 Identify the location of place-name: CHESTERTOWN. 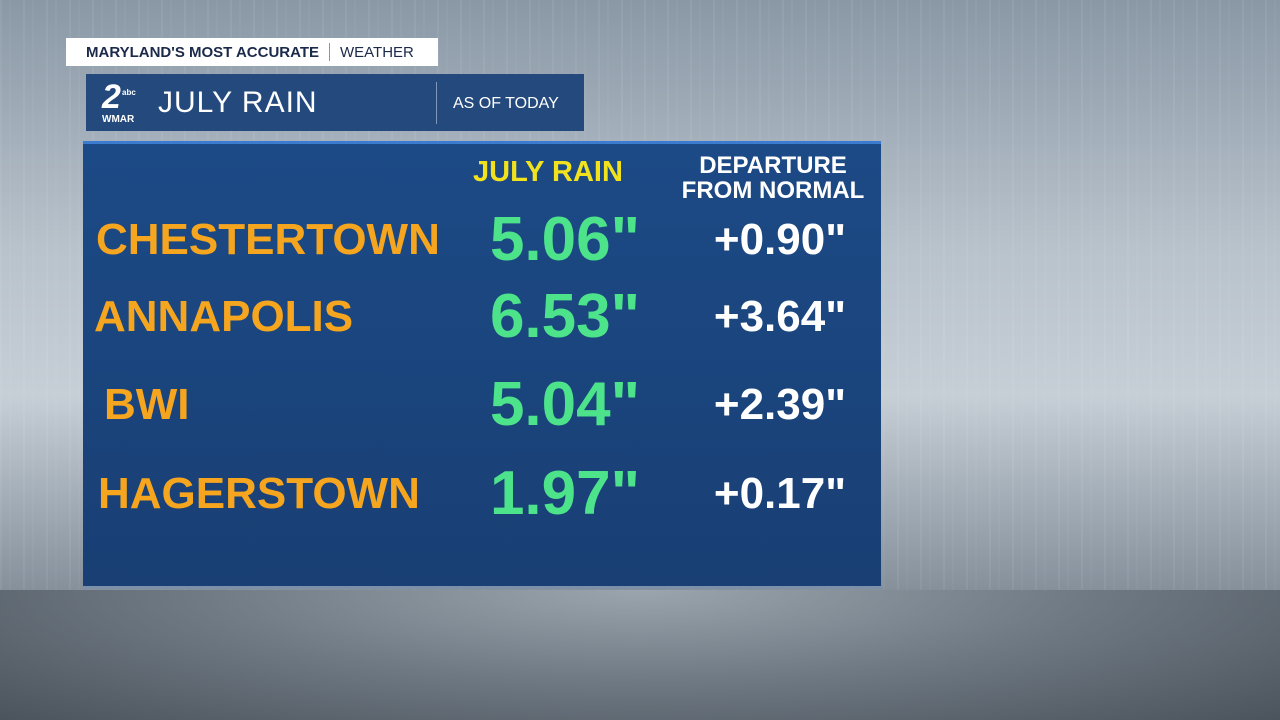
(268, 239).